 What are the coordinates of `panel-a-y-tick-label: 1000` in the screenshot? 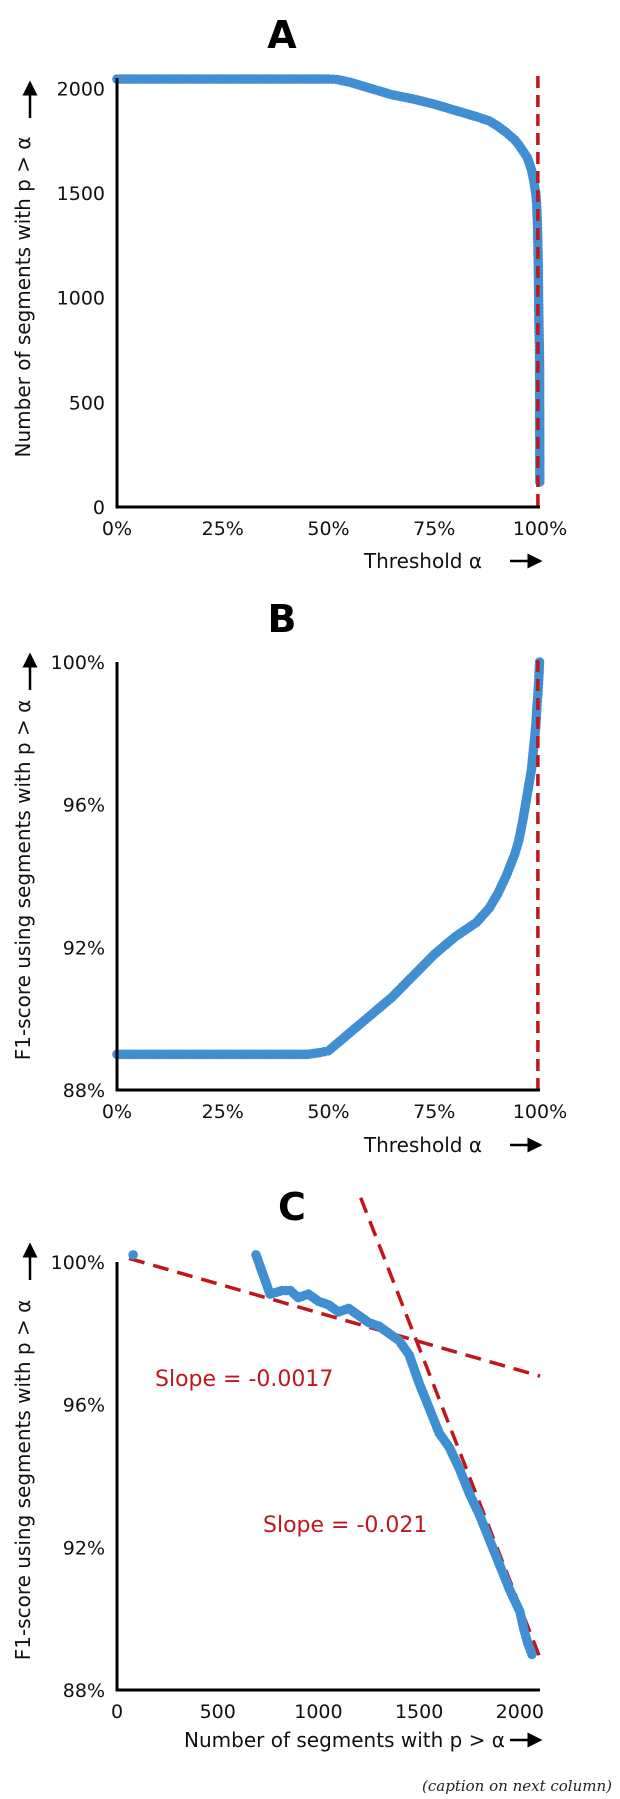 It's located at (81, 299).